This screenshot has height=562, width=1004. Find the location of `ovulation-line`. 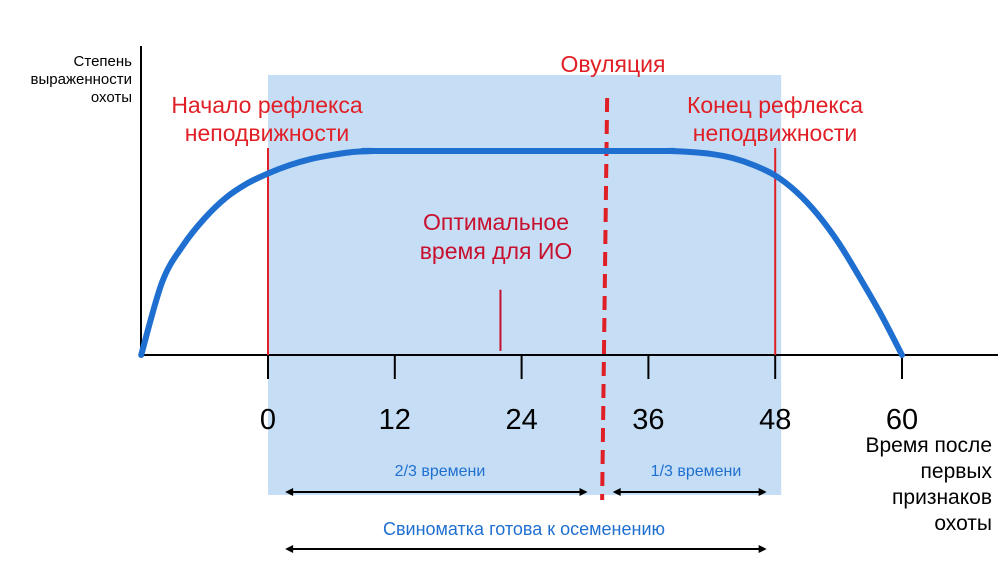

ovulation-line is located at coordinates (605, 299).